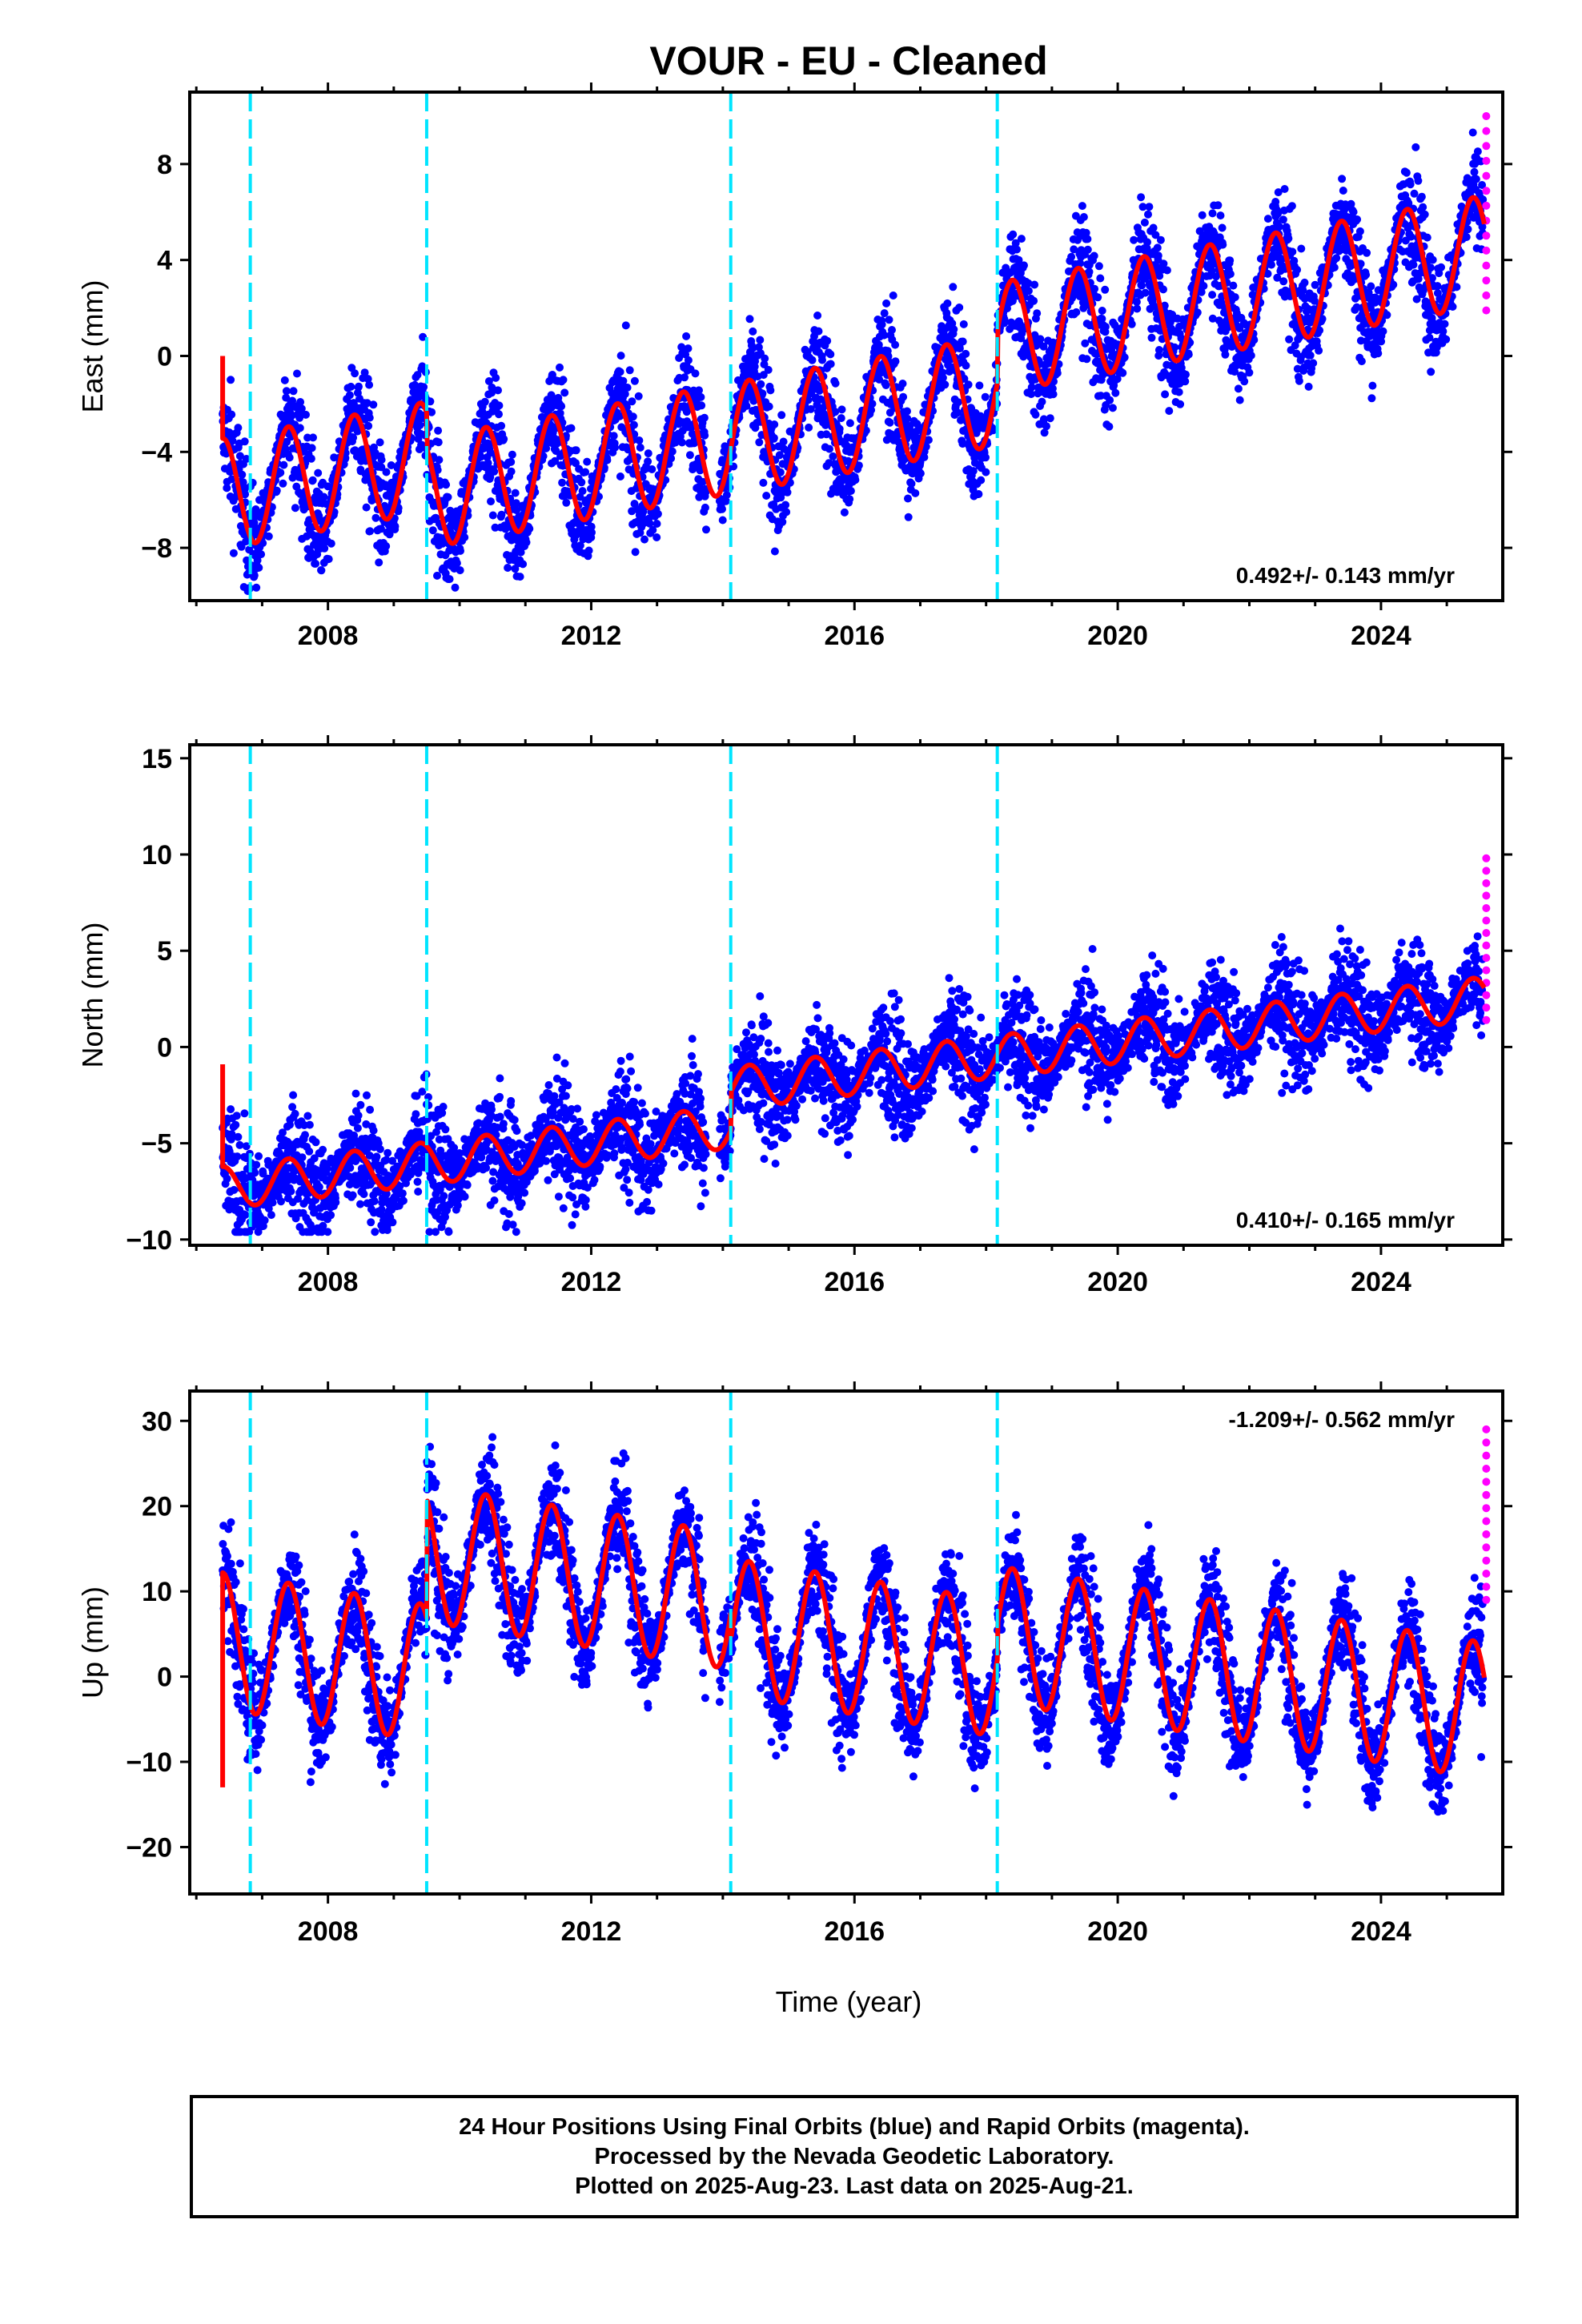 This screenshot has height=2324, width=1582. I want to click on y-tick-label: 8, so click(164, 165).